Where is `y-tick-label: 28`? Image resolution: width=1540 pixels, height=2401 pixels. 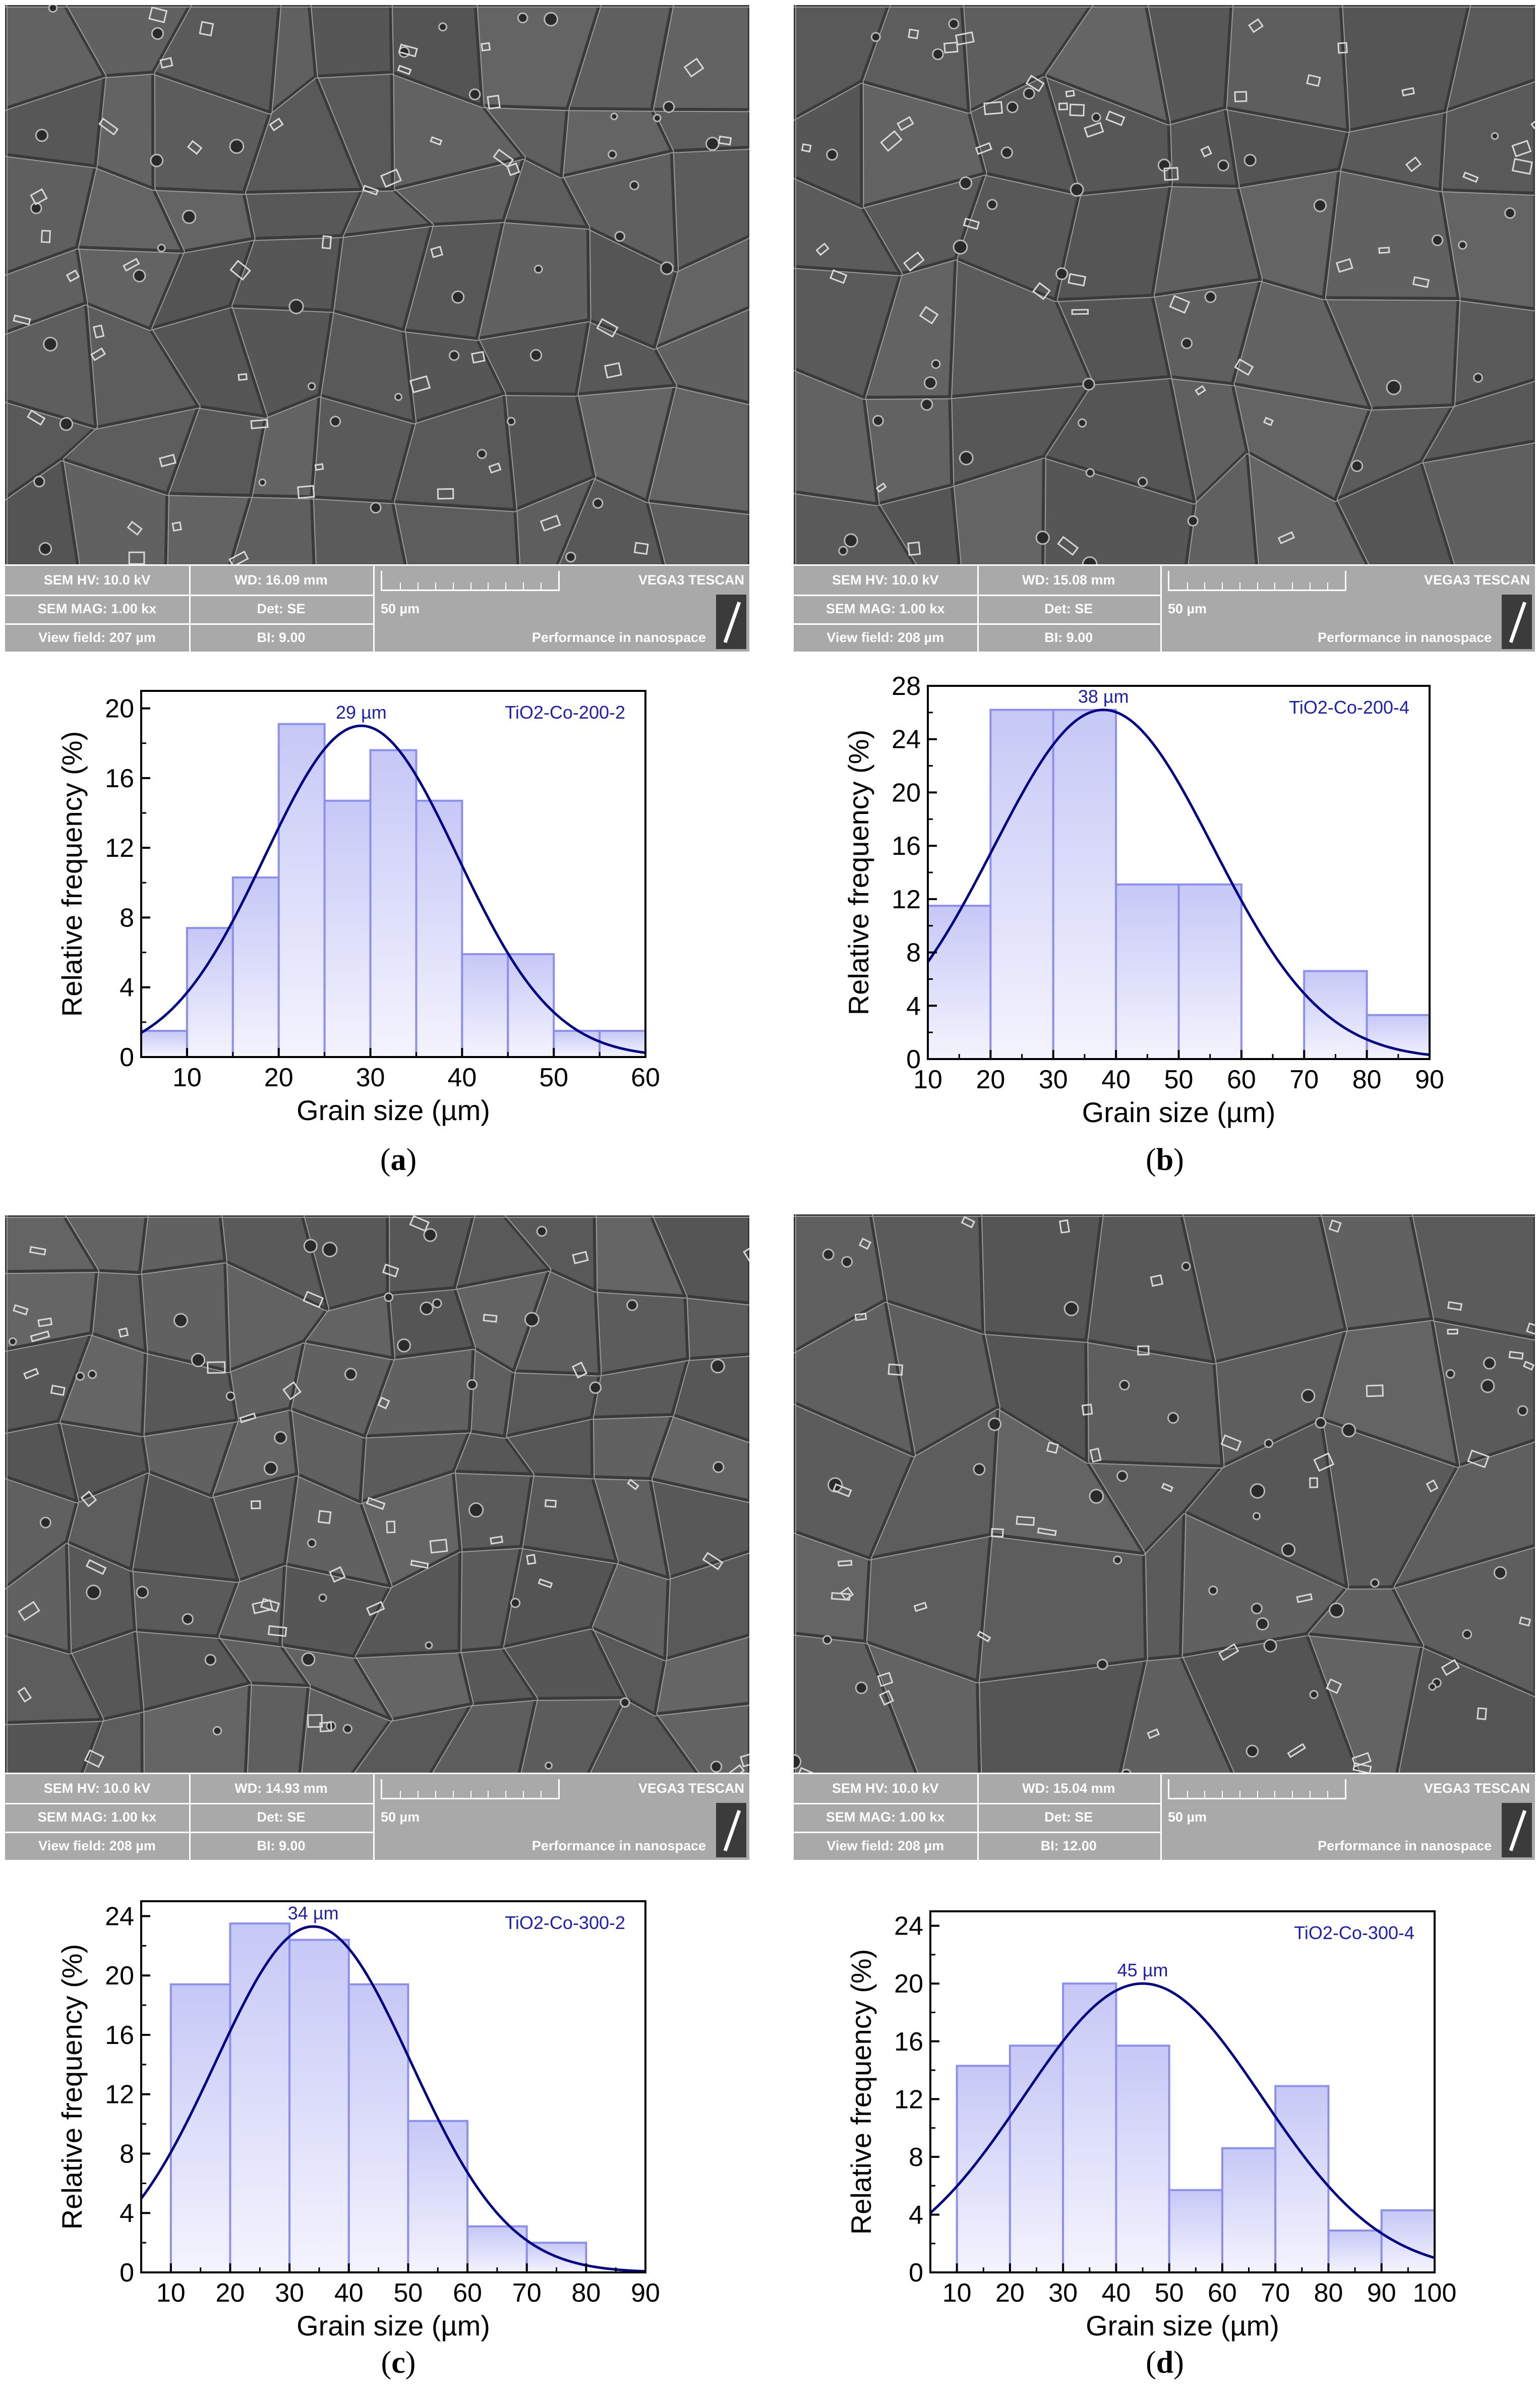 y-tick-label: 28 is located at coordinates (906, 687).